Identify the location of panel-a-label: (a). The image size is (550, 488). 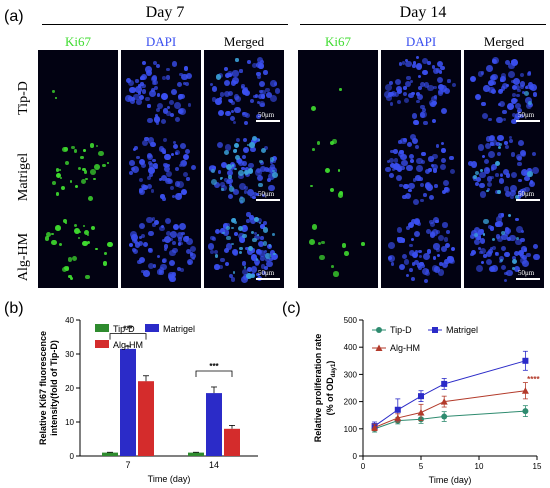
(14, 16).